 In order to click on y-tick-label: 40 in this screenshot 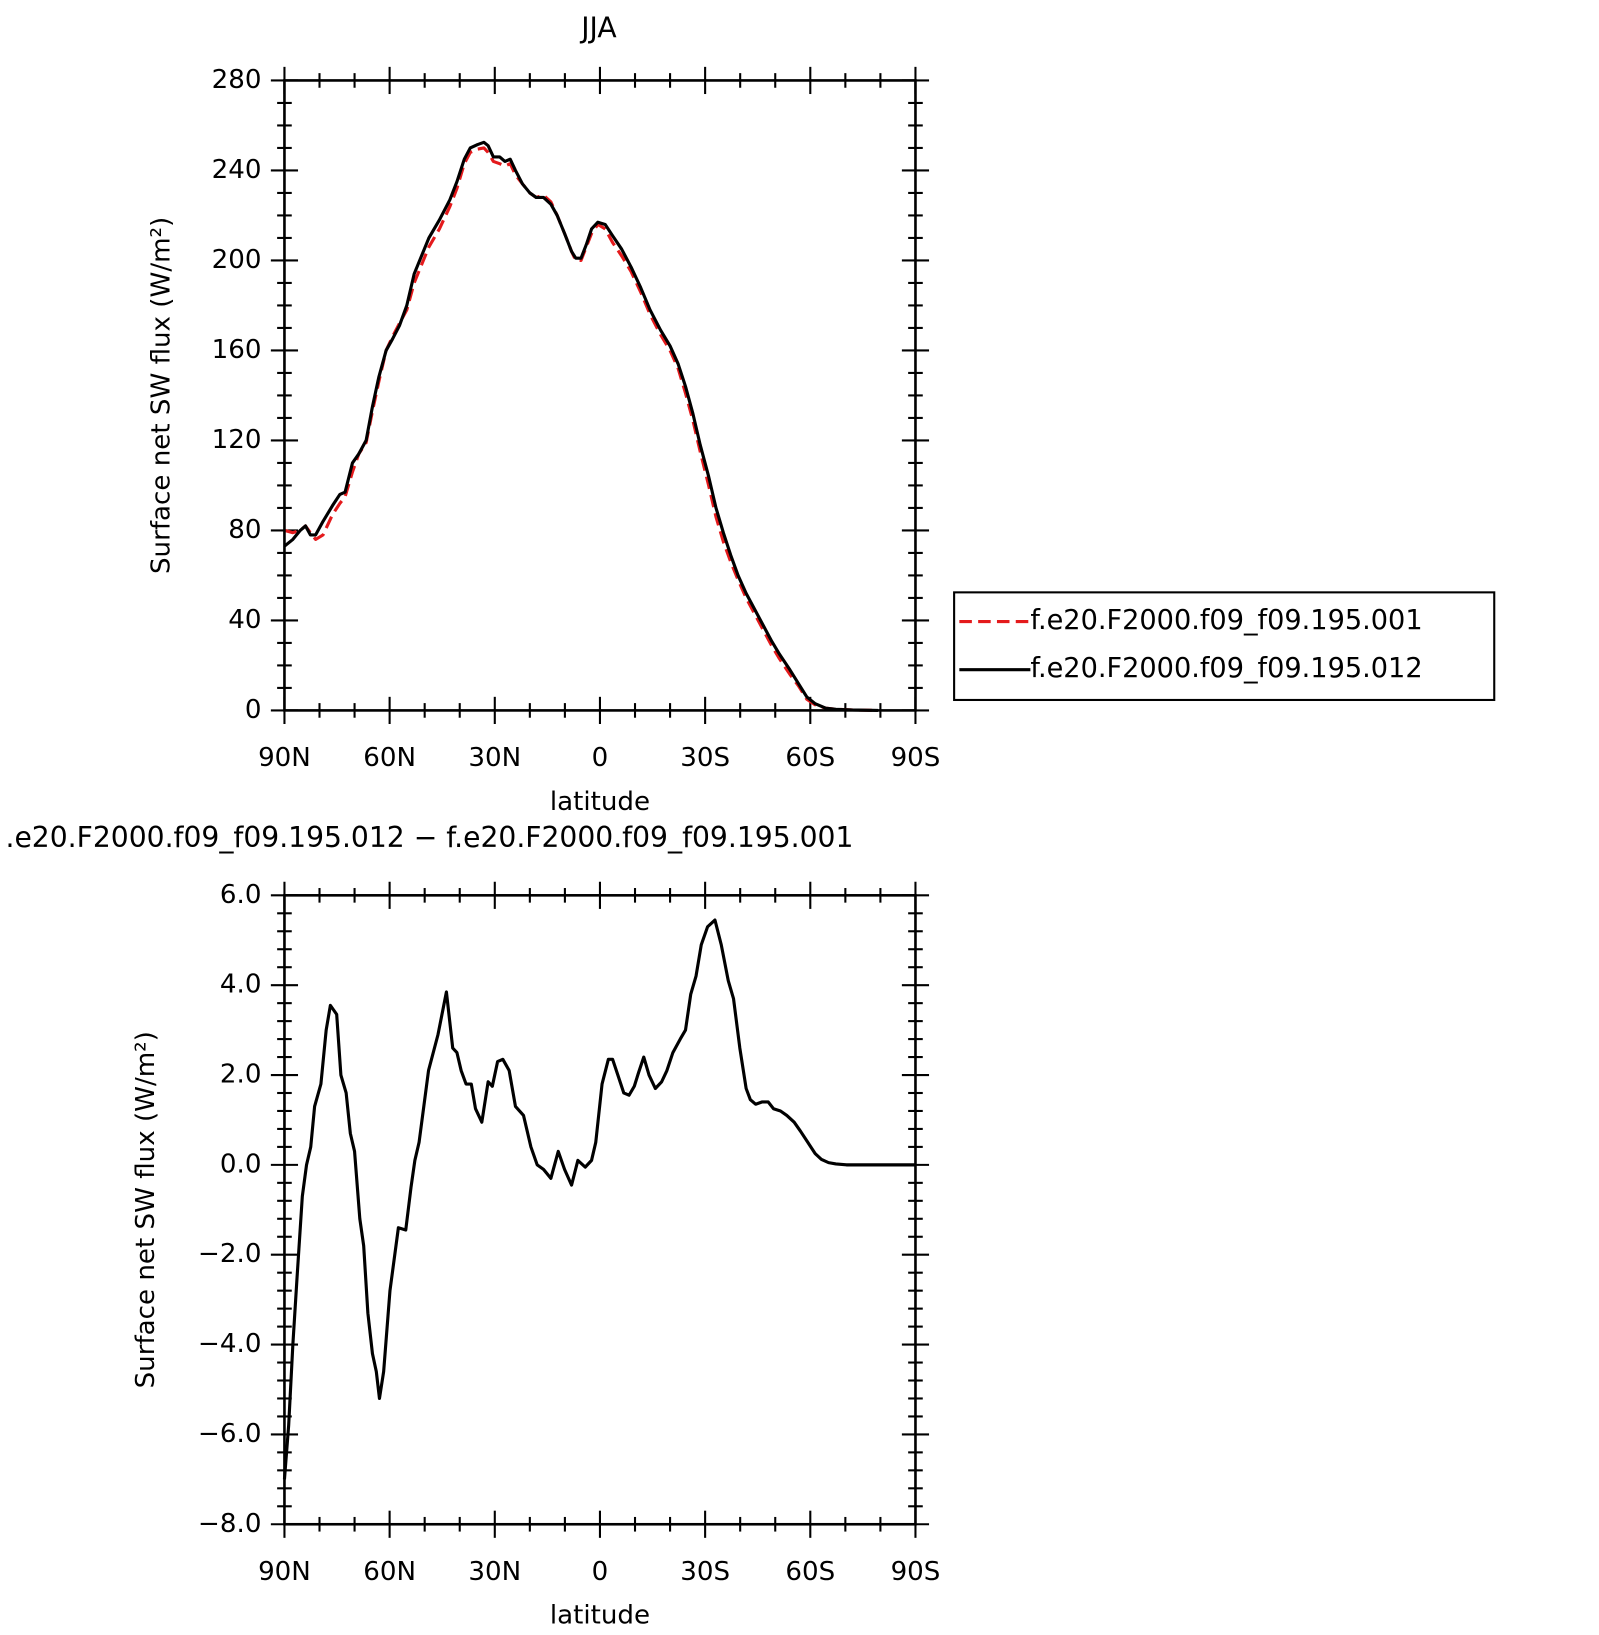, I will do `click(244, 620)`.